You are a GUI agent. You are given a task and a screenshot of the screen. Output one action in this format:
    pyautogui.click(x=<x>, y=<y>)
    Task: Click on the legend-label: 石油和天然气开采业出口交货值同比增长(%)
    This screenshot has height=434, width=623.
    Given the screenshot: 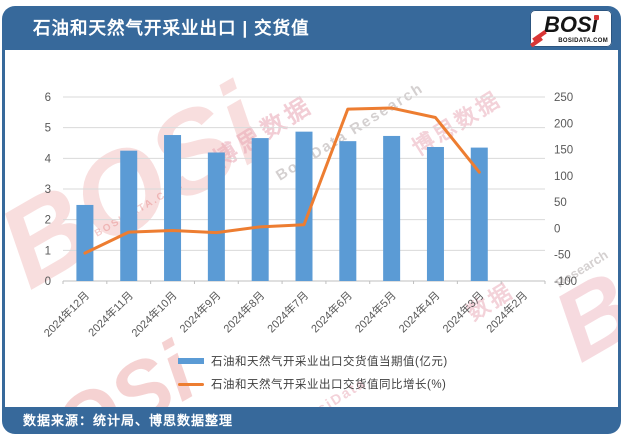 What is the action you would take?
    pyautogui.click(x=329, y=385)
    